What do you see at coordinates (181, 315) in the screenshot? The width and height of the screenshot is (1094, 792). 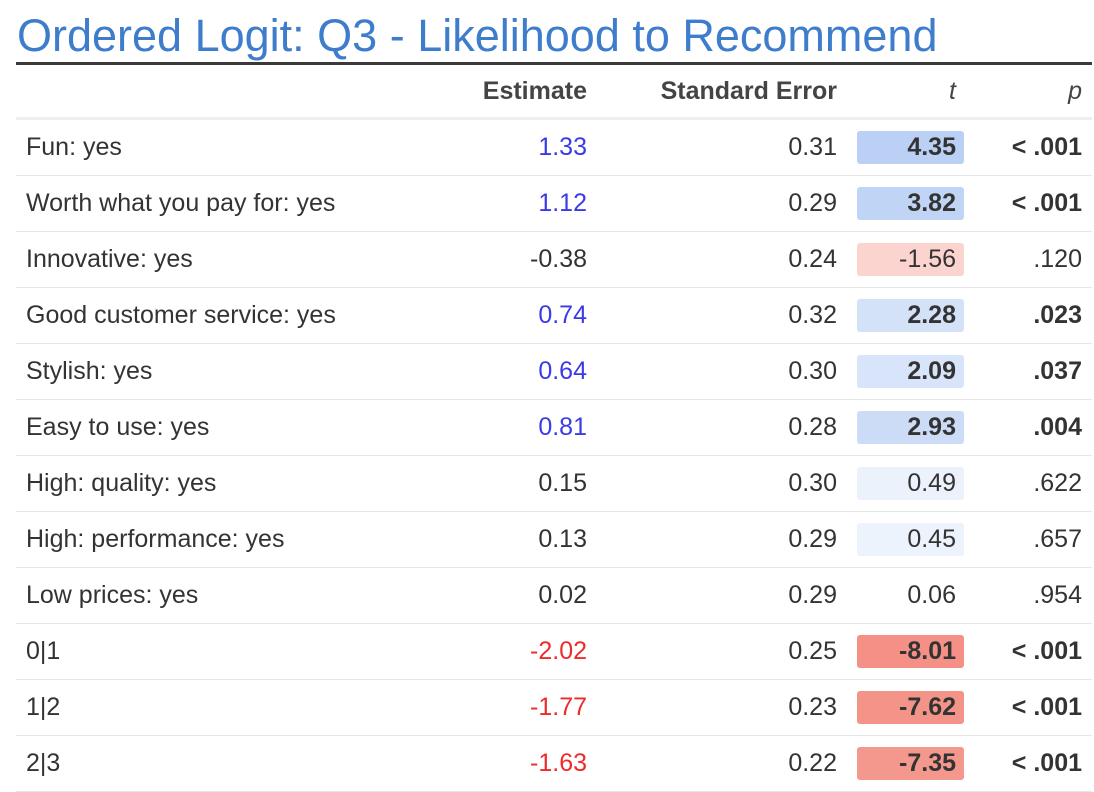 I see `row-label: Good customer service: yes` at bounding box center [181, 315].